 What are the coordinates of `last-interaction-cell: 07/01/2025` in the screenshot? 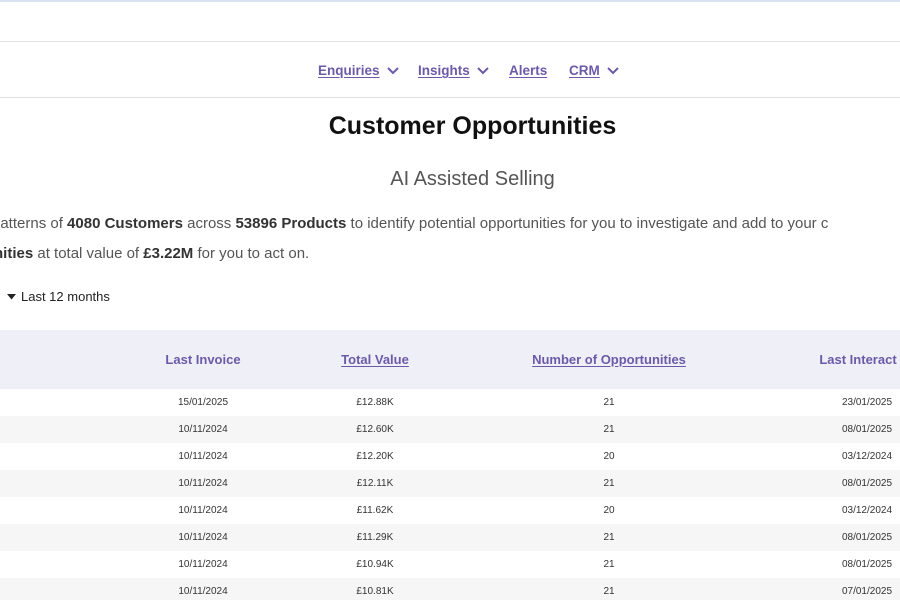 It's located at (867, 591).